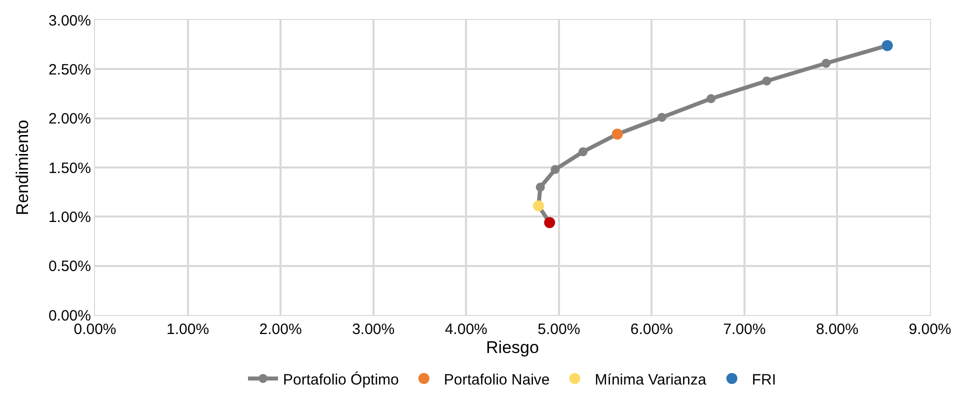 This screenshot has width=963, height=407. Describe the element at coordinates (188, 329) in the screenshot. I see `x-tick-label: 1.00%` at that location.